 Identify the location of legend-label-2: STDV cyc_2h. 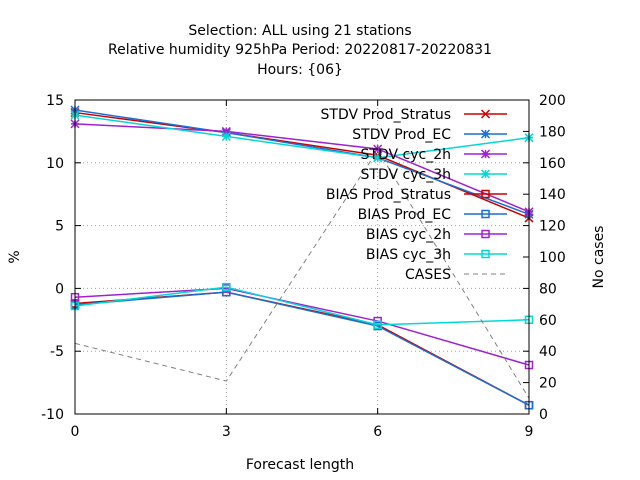
(406, 155).